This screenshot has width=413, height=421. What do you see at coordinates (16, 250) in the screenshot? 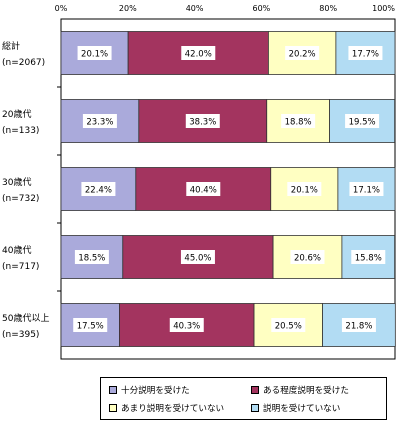
I see `category-label: 40歳代` at bounding box center [16, 250].